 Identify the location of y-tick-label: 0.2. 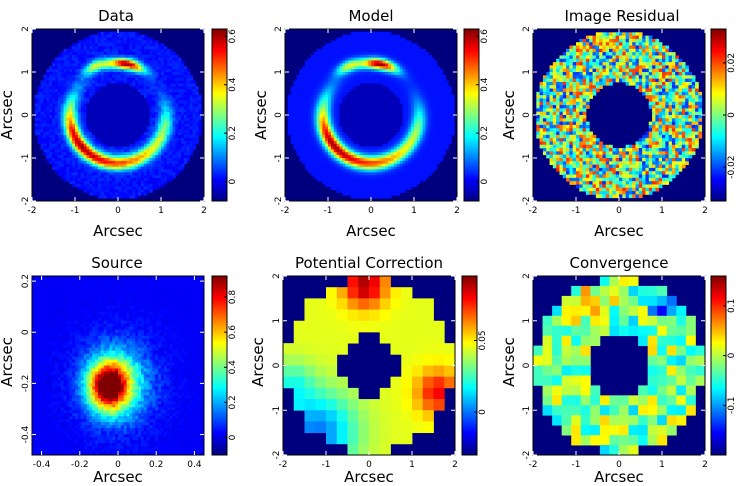
(26, 281).